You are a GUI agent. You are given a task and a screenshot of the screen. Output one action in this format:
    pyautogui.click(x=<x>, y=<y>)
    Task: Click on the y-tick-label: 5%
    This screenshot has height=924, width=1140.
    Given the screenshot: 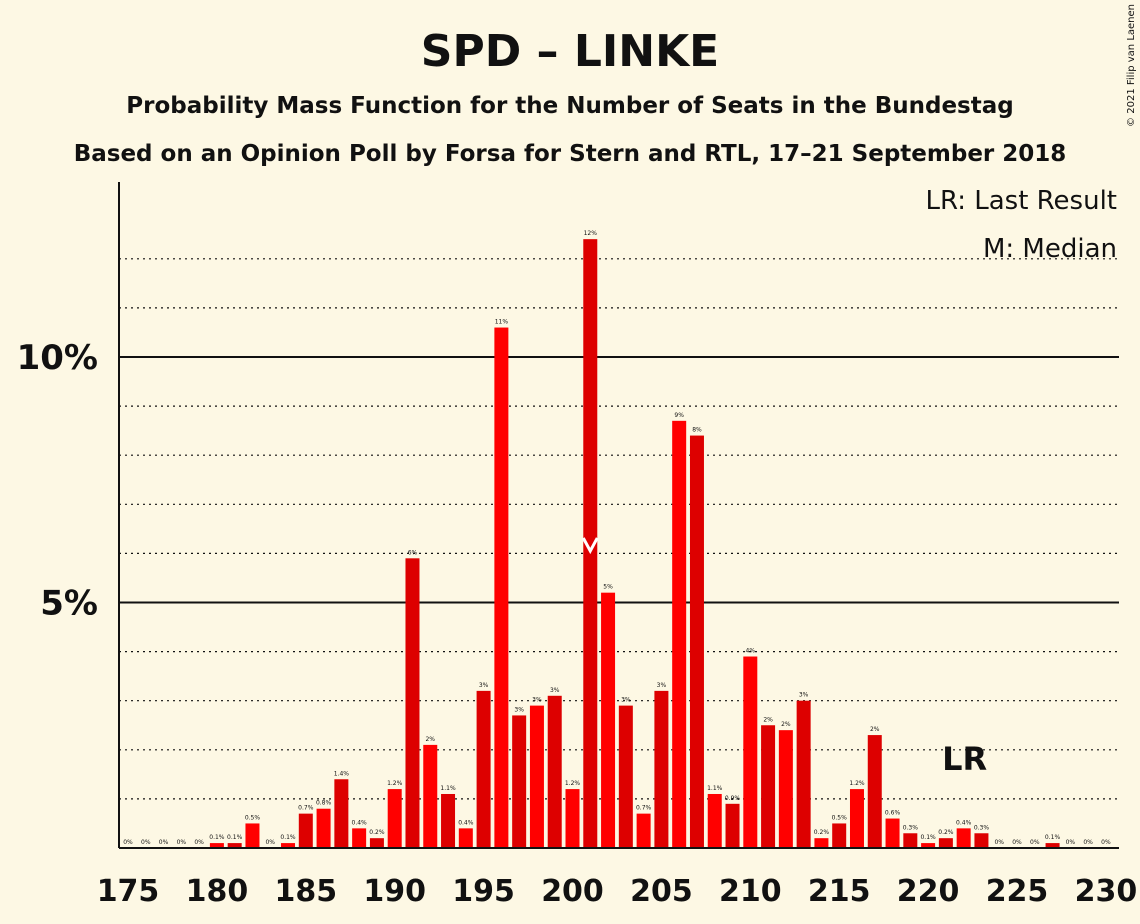 What is the action you would take?
    pyautogui.click(x=69, y=604)
    